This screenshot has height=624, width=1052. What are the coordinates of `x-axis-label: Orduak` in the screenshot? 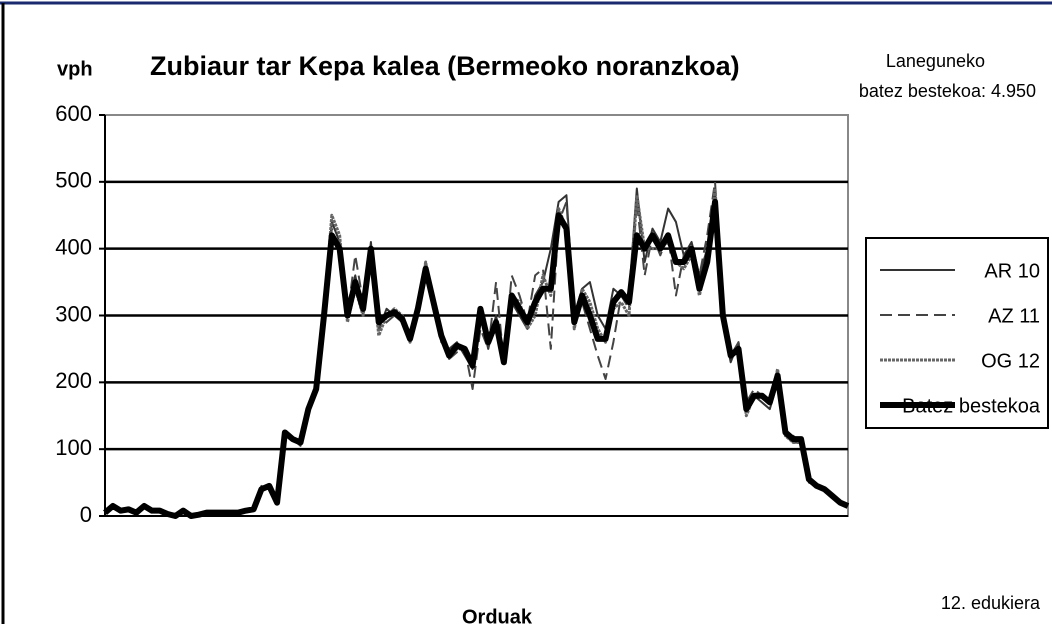 It's located at (497, 615).